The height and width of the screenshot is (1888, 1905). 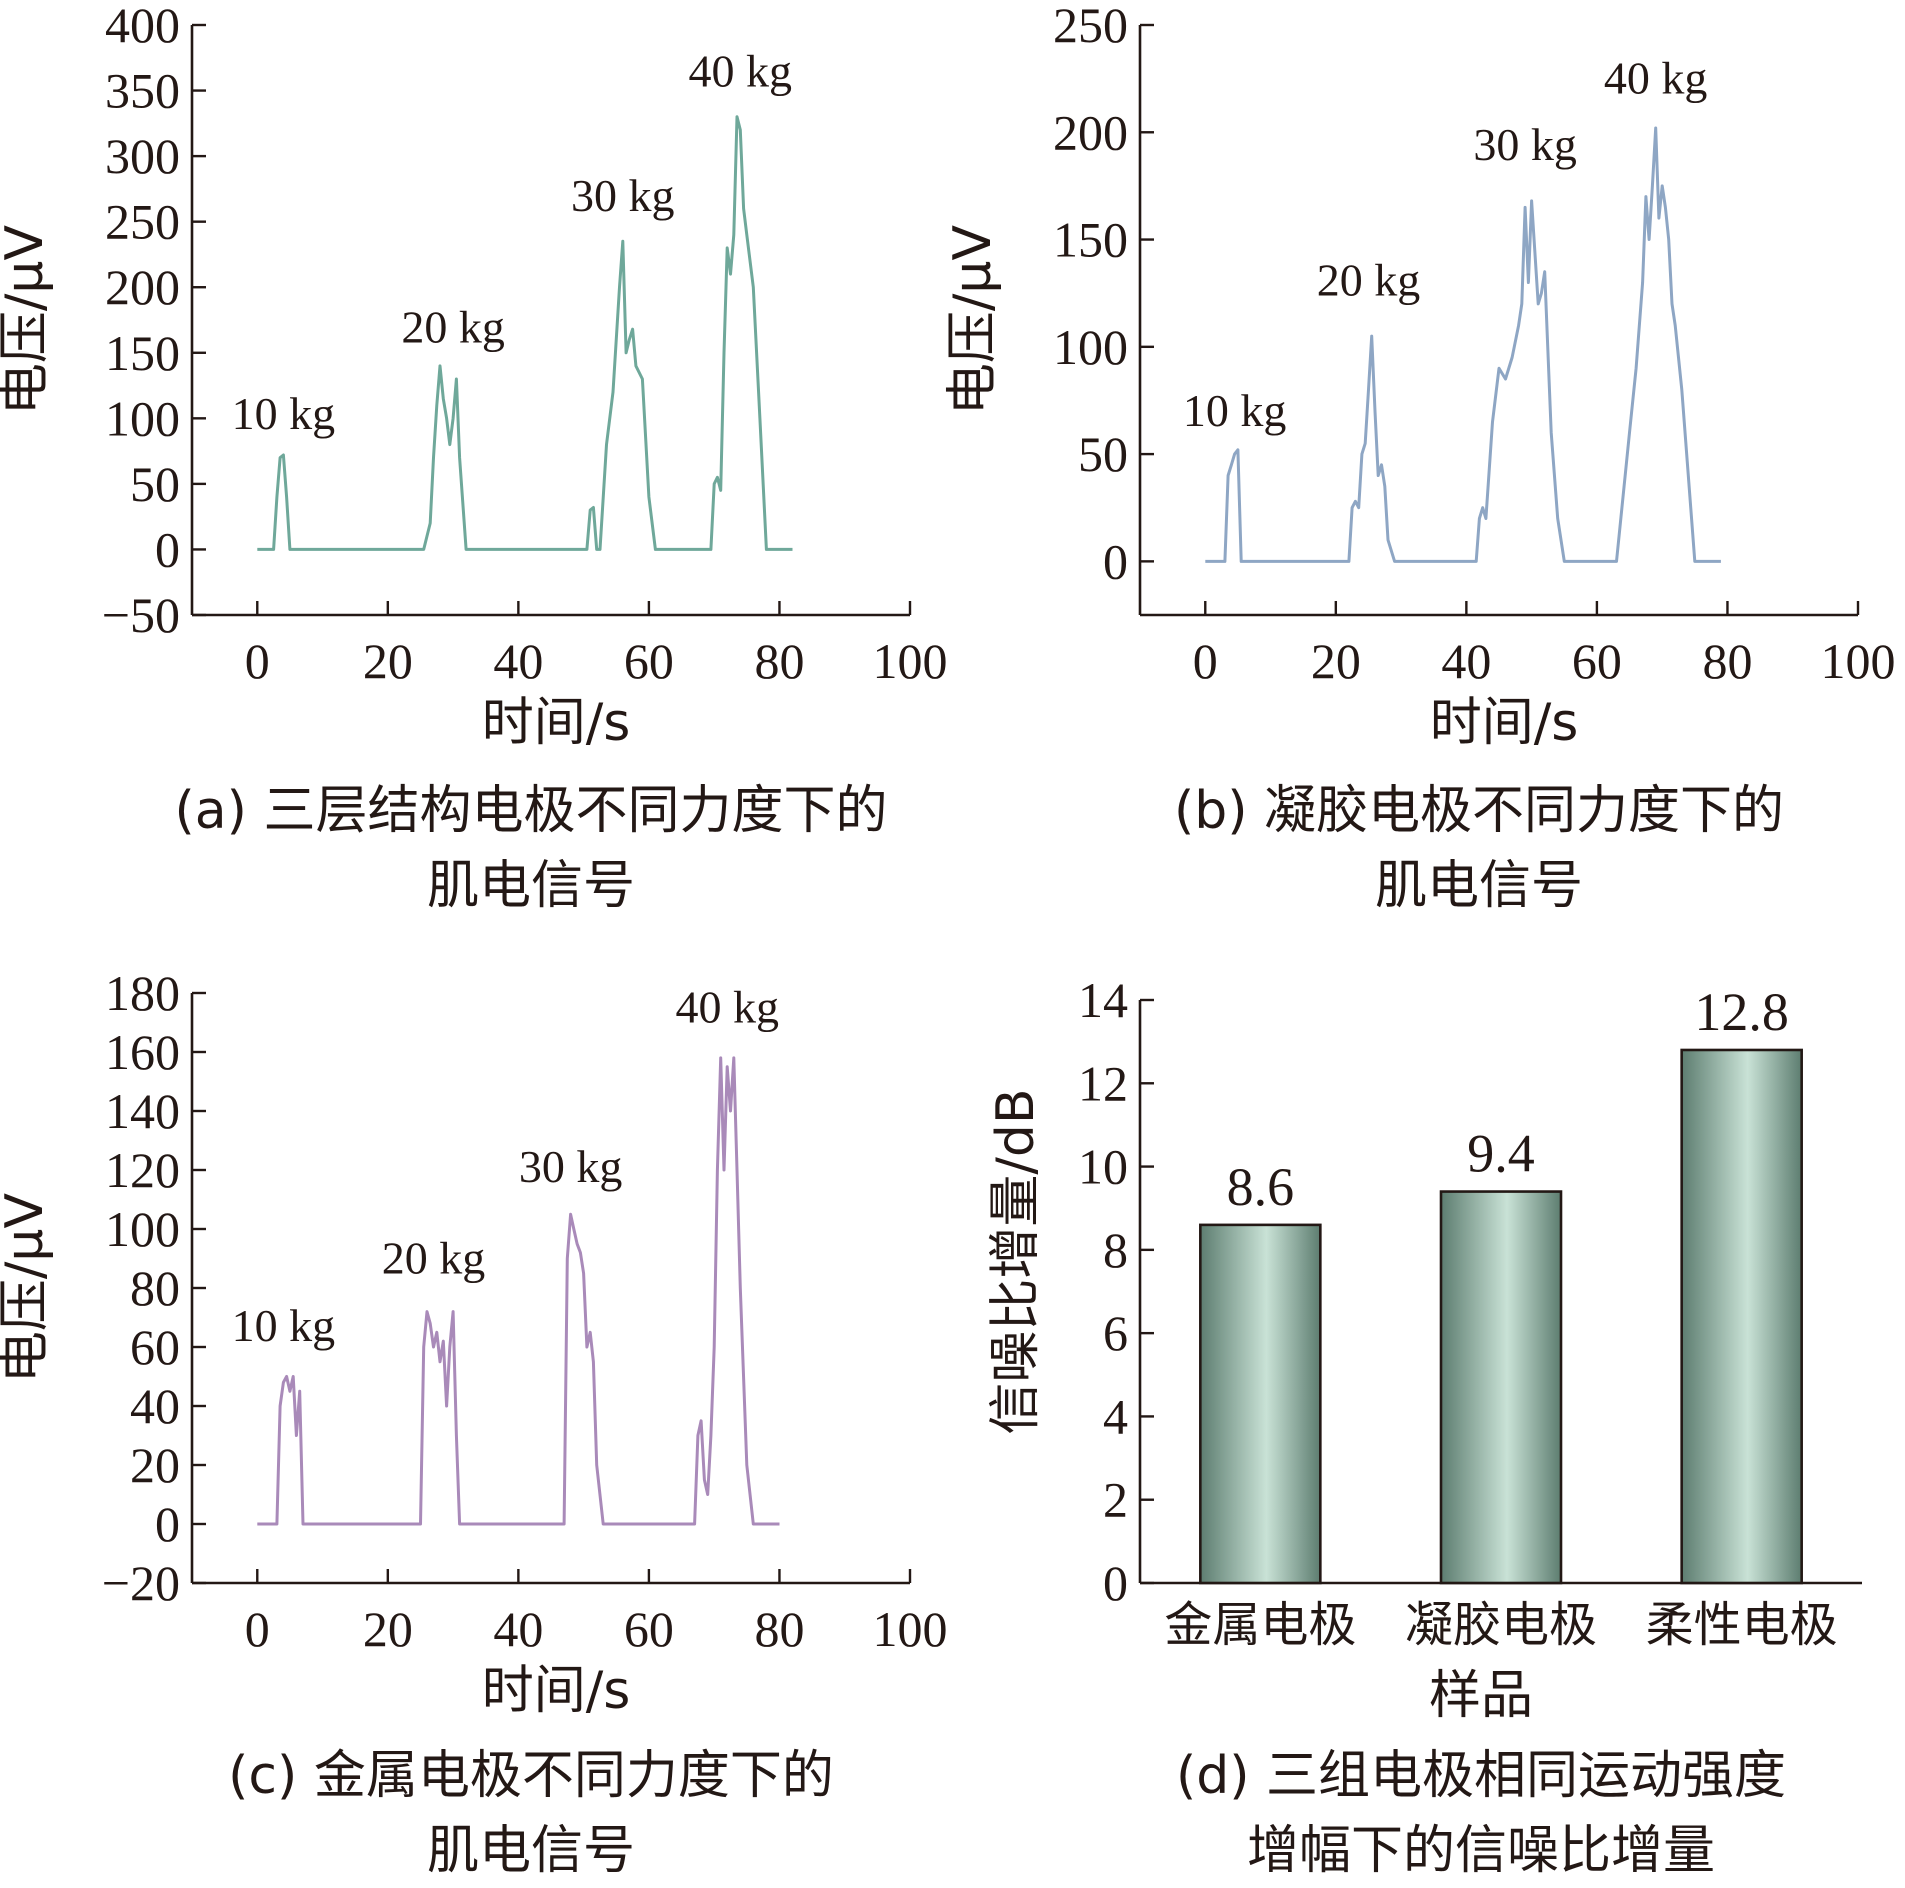 I want to click on y-tick-label: 2, so click(x=1115, y=1500).